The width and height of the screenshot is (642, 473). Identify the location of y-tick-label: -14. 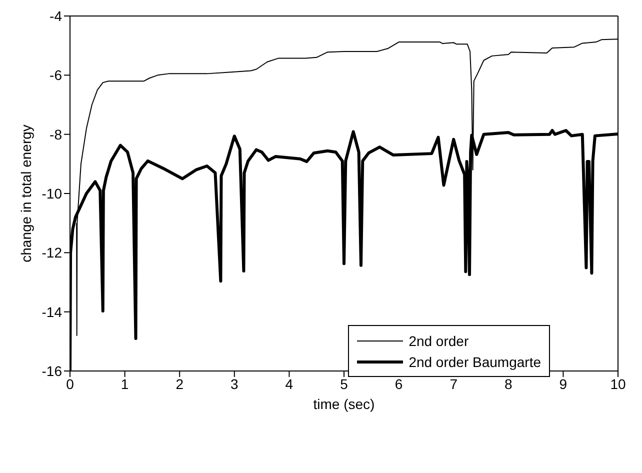
(52, 312).